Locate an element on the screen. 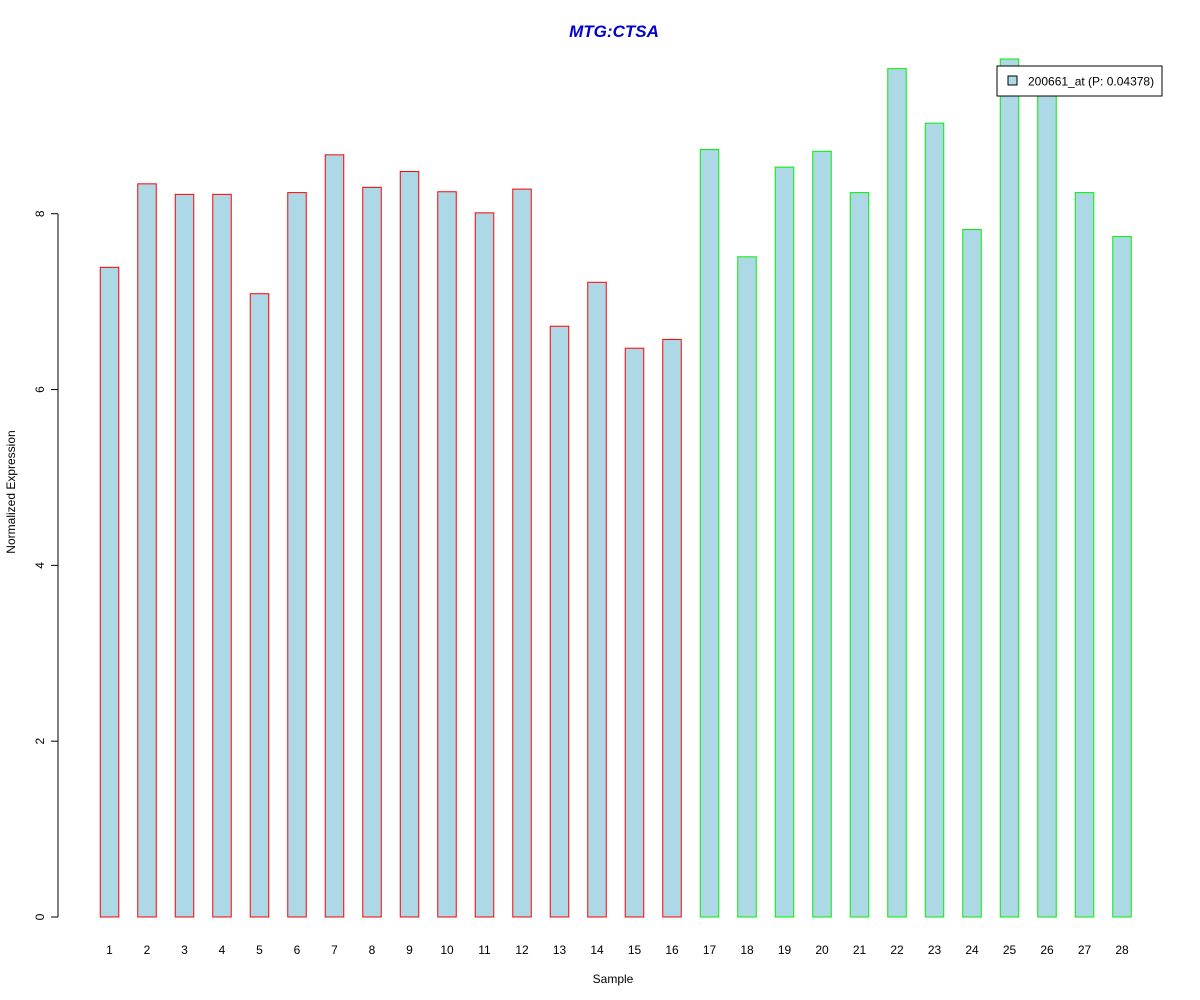 This screenshot has height=1000, width=1200. legend-swatch is located at coordinates (1012, 80).